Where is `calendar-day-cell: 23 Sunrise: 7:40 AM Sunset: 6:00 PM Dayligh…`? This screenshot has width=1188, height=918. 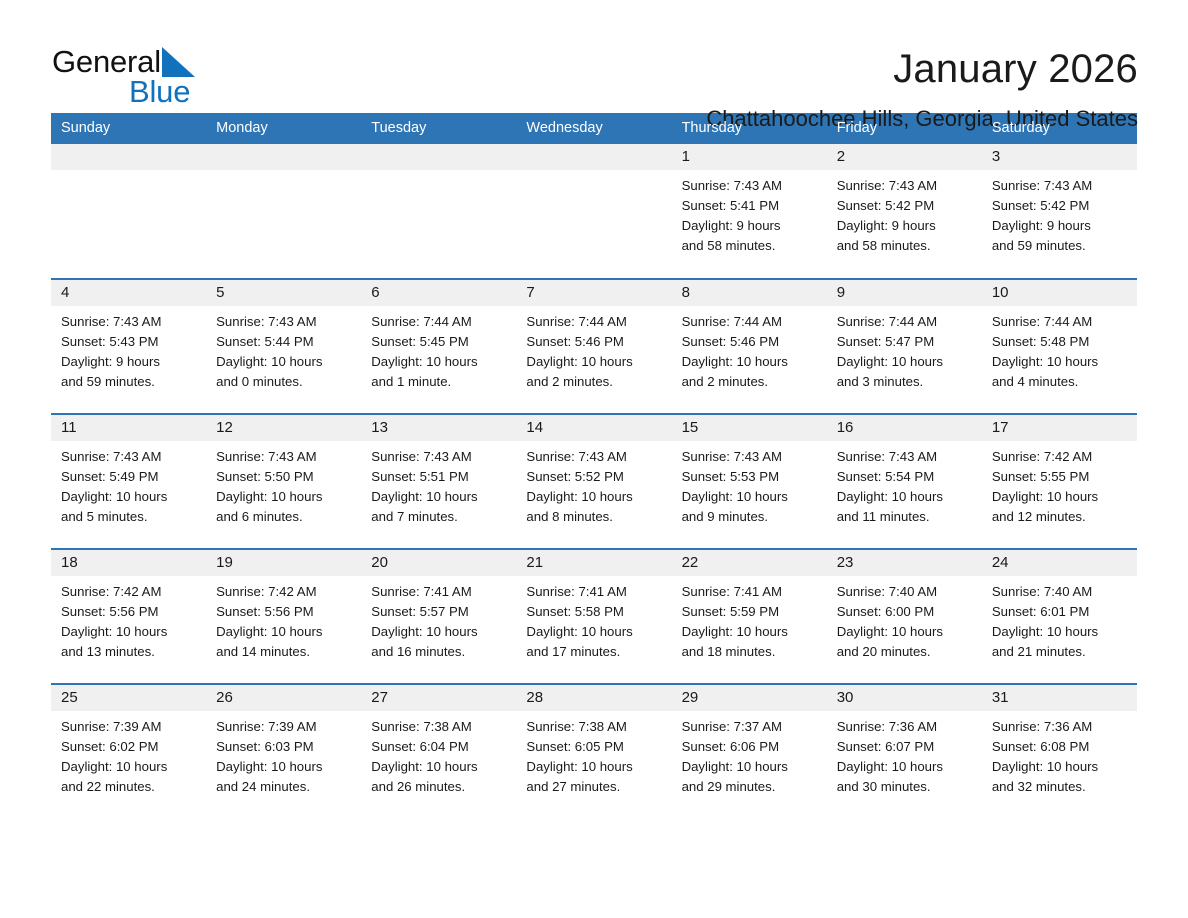 calendar-day-cell: 23 Sunrise: 7:40 AM Sunset: 6:00 PM Dayligh… is located at coordinates (904, 616).